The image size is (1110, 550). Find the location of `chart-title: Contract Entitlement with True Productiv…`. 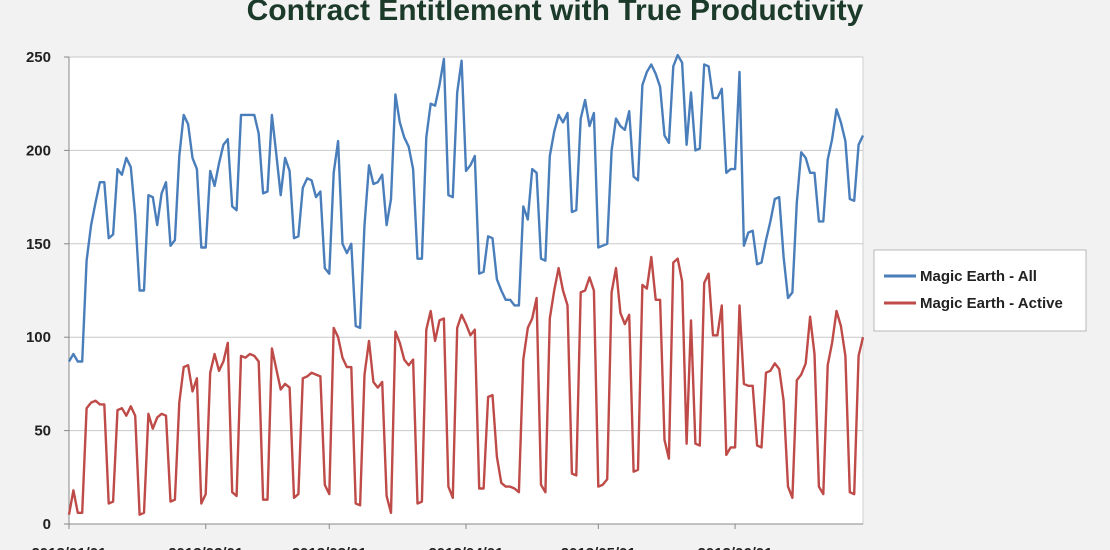

chart-title: Contract Entitlement with True Productiv… is located at coordinates (555, 13).